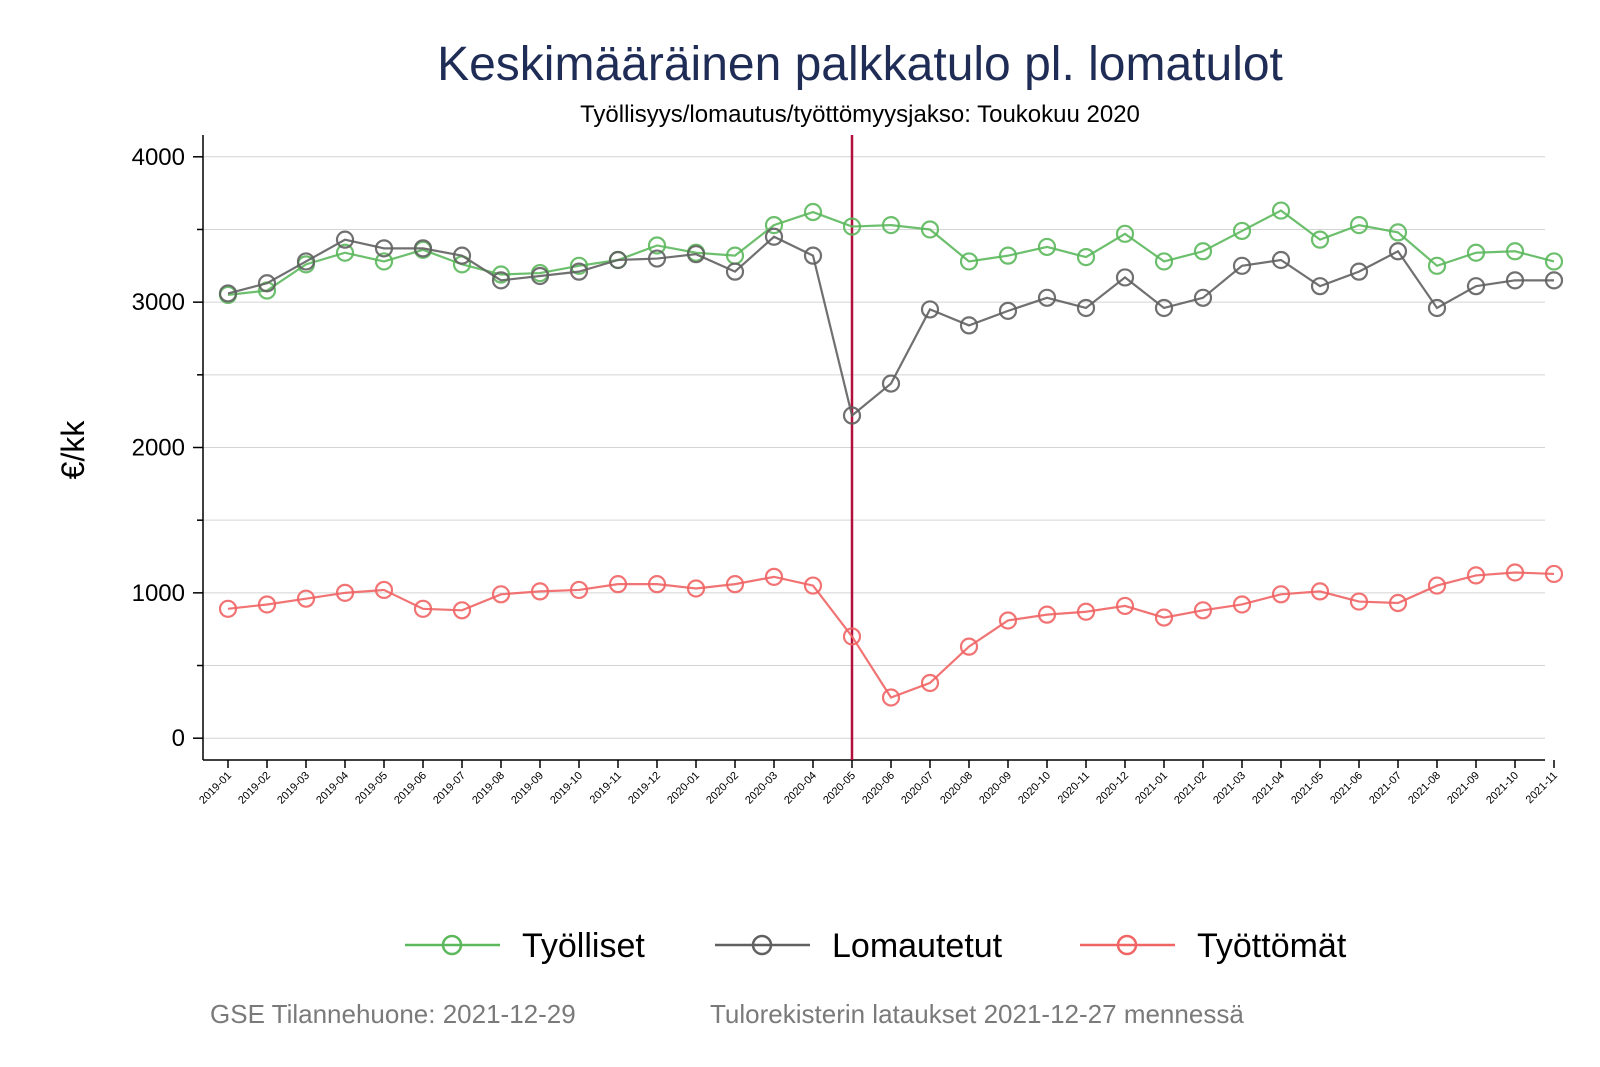 This screenshot has width=1600, height=1067. What do you see at coordinates (1151, 788) in the screenshot?
I see `x-tick-label: 2021-01` at bounding box center [1151, 788].